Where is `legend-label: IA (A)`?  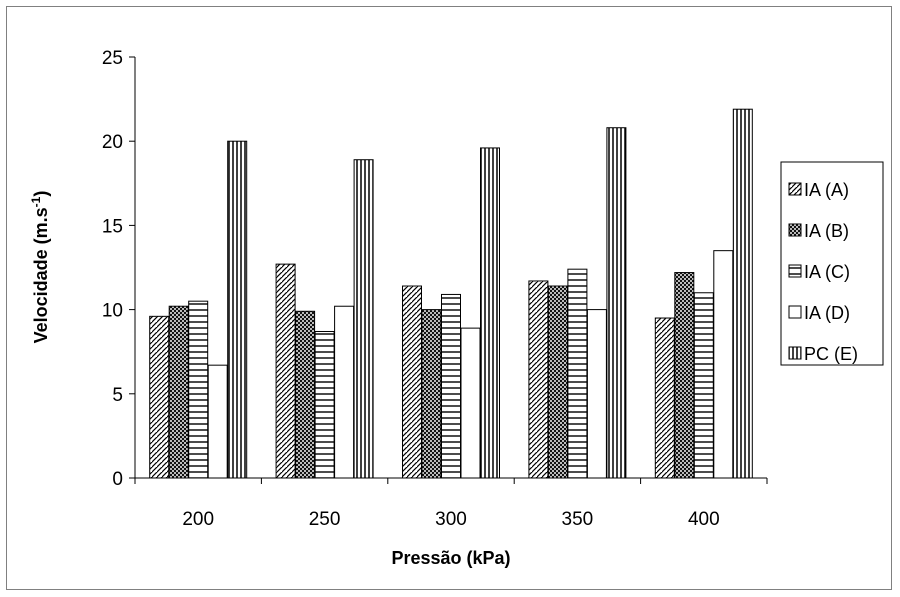 legend-label: IA (A) is located at coordinates (826, 190).